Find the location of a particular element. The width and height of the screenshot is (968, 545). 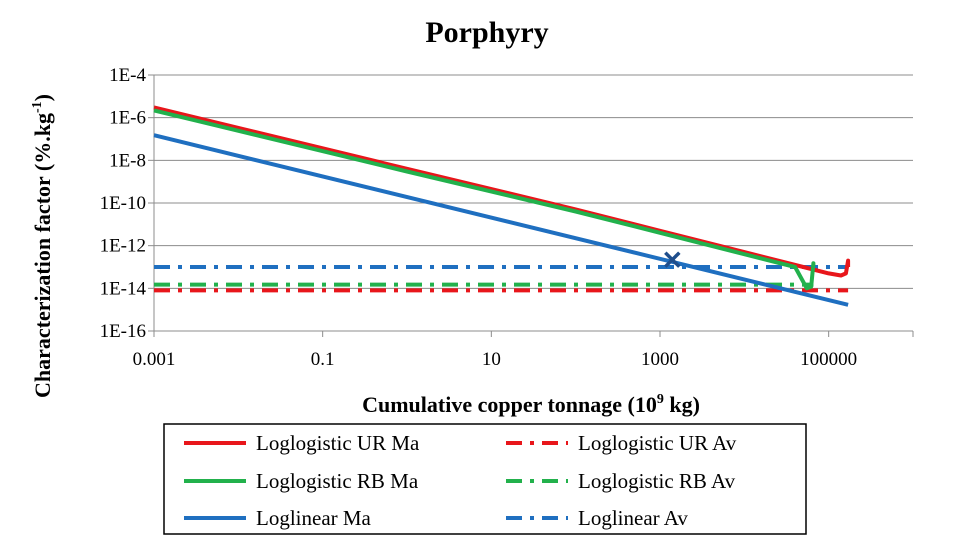

y-axis-ticks: 1E-16 1E-14 1E-12 1E-10 1E-8 1E-6 1E-4 is located at coordinates (127, 203).